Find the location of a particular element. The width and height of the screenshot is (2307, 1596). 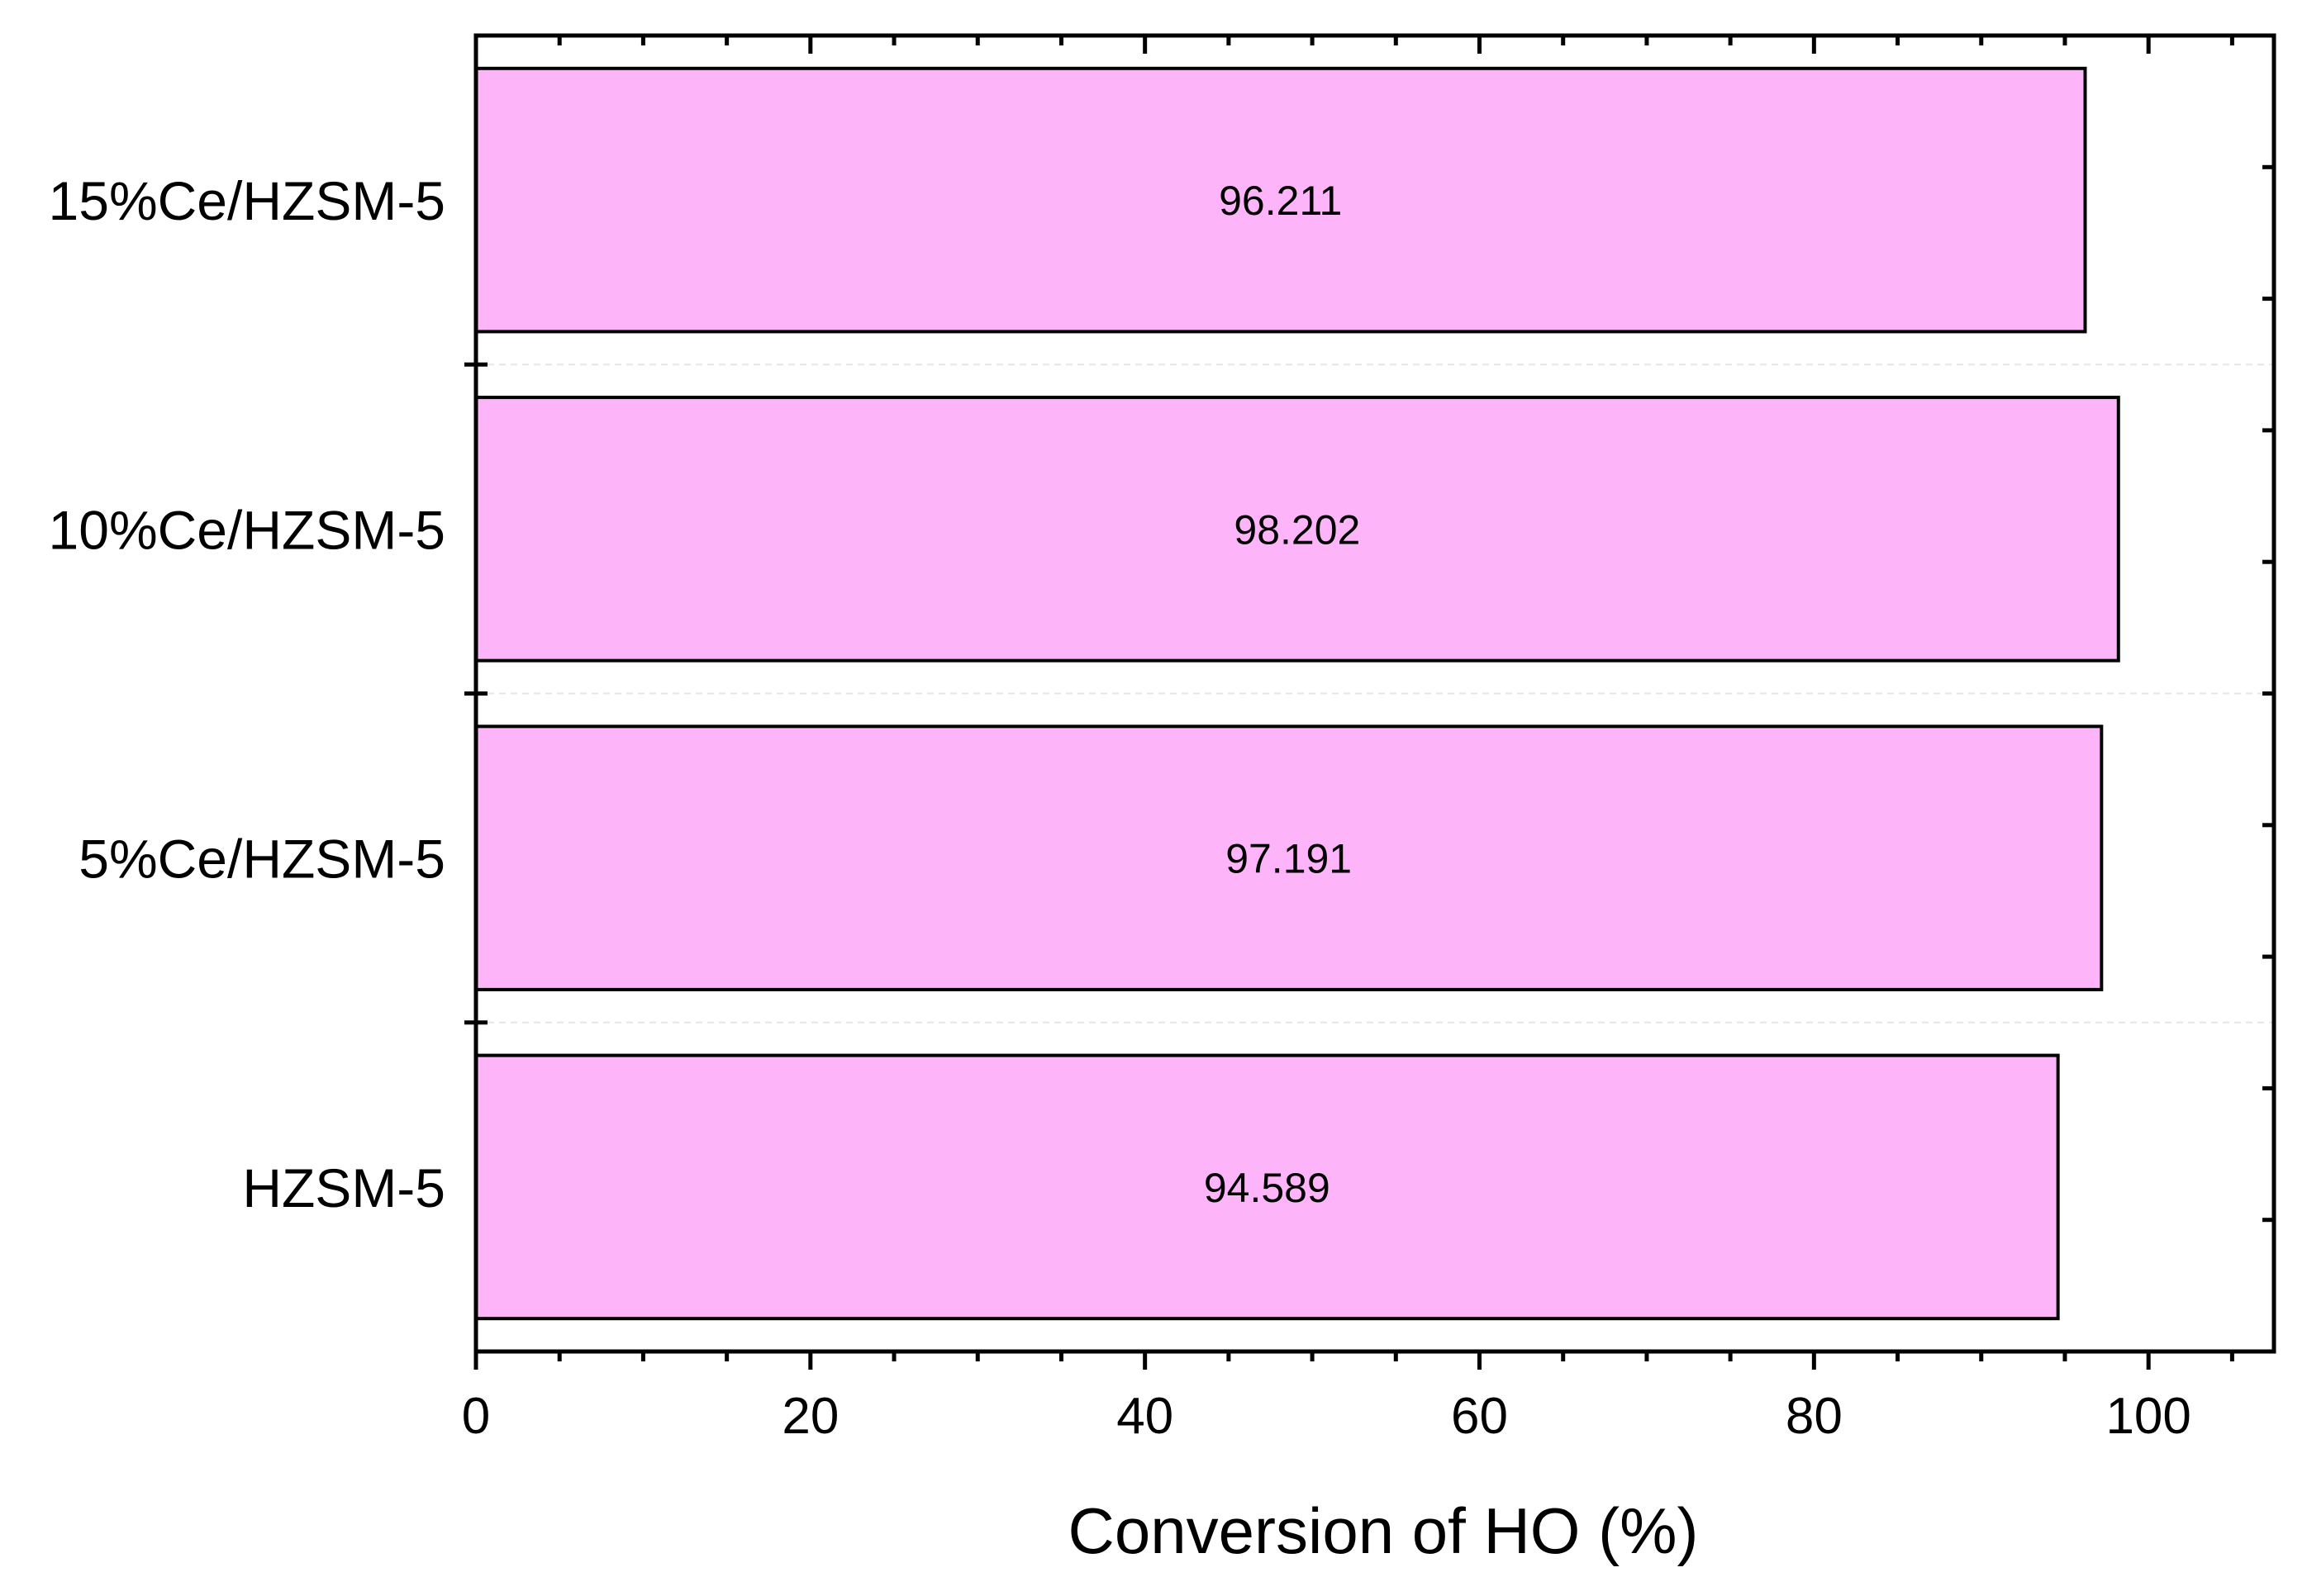

x-tick-label-60: 60 is located at coordinates (1479, 1416).